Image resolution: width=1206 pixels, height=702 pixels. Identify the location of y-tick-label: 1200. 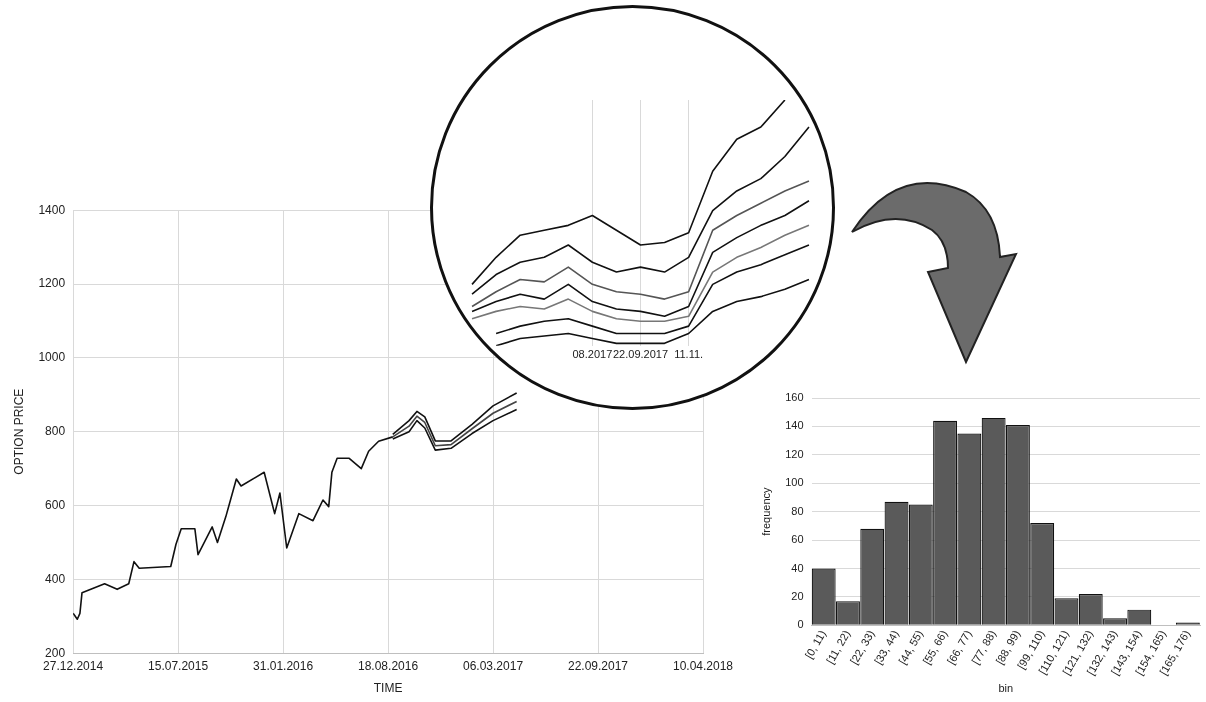
(52, 283).